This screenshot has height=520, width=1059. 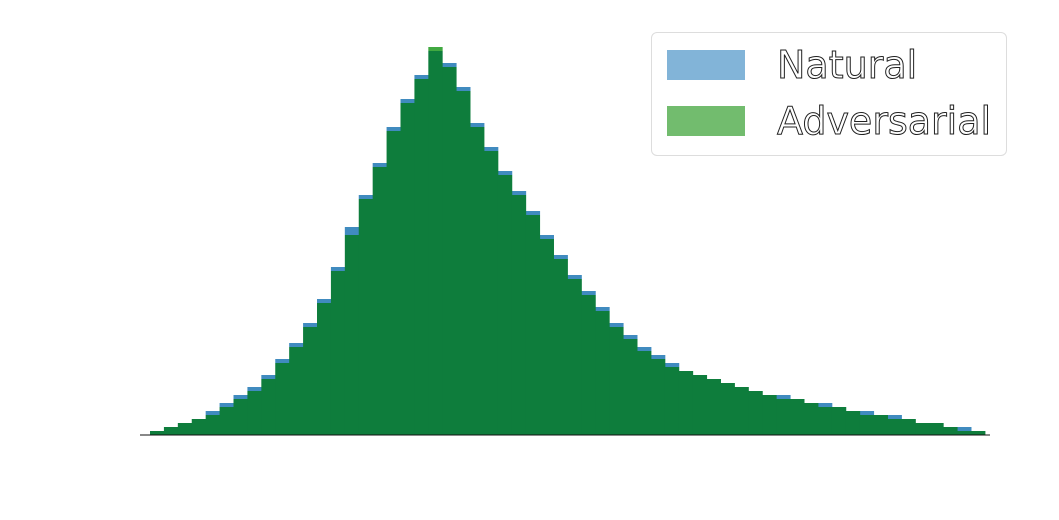 I want to click on legend-label-adversarial: Adversarial, so click(x=884, y=121).